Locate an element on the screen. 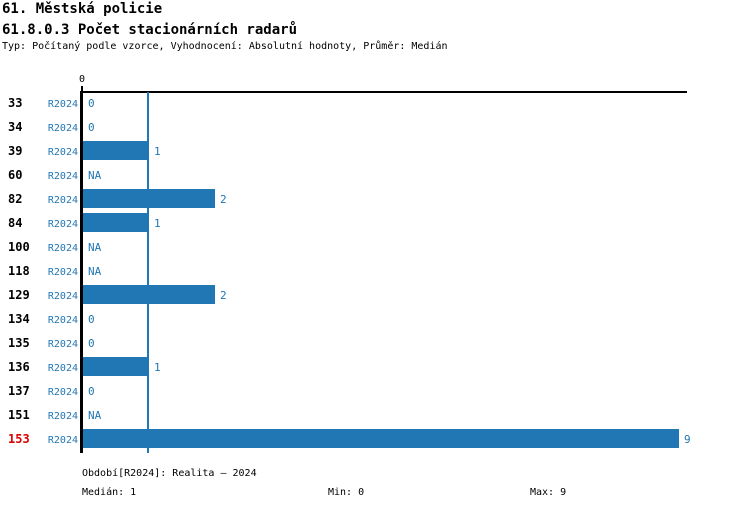 The height and width of the screenshot is (512, 750). chart-row: 118 R2024 NA is located at coordinates (375, 273).